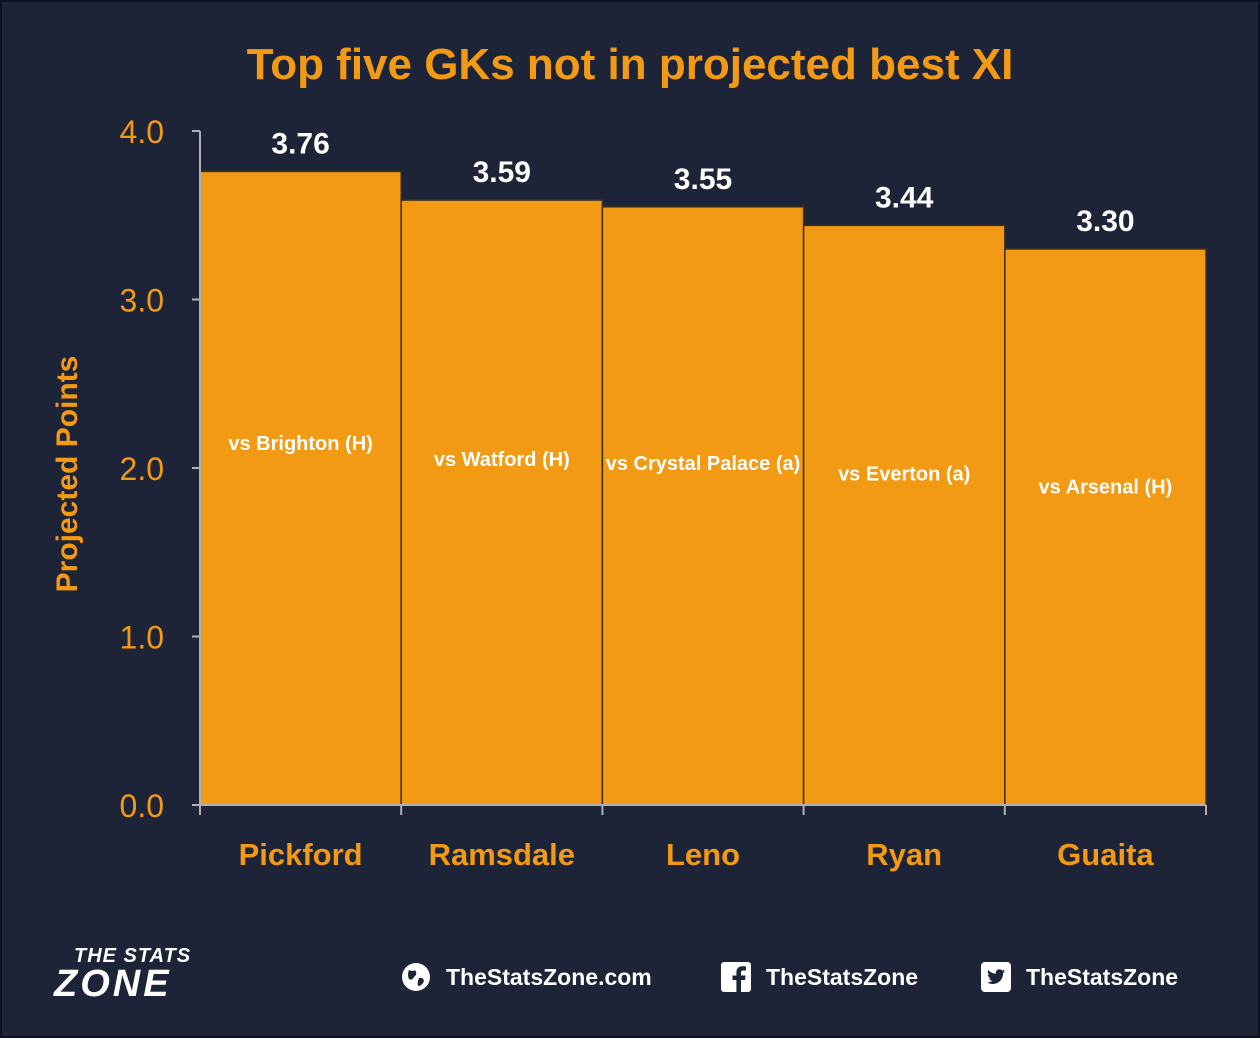  I want to click on bar-annotation: vs Brighton (H), so click(300, 444).